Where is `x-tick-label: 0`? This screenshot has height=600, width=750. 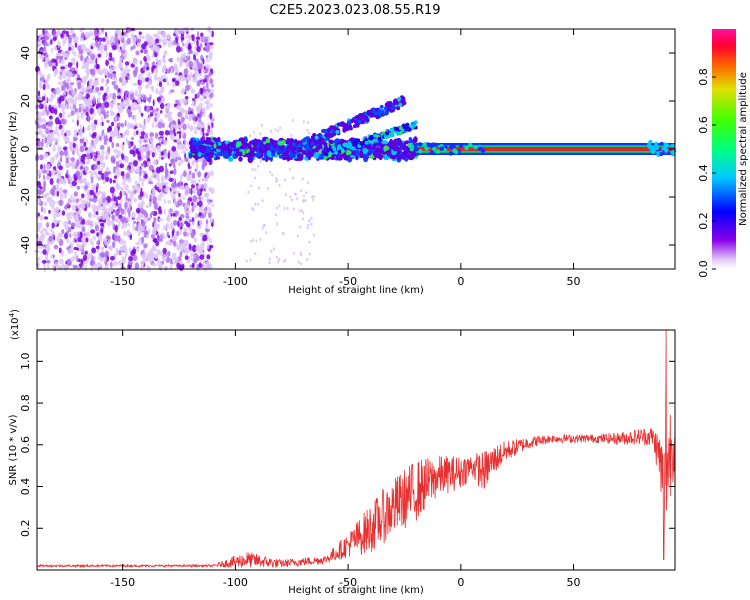
x-tick-label: 0 is located at coordinates (460, 281).